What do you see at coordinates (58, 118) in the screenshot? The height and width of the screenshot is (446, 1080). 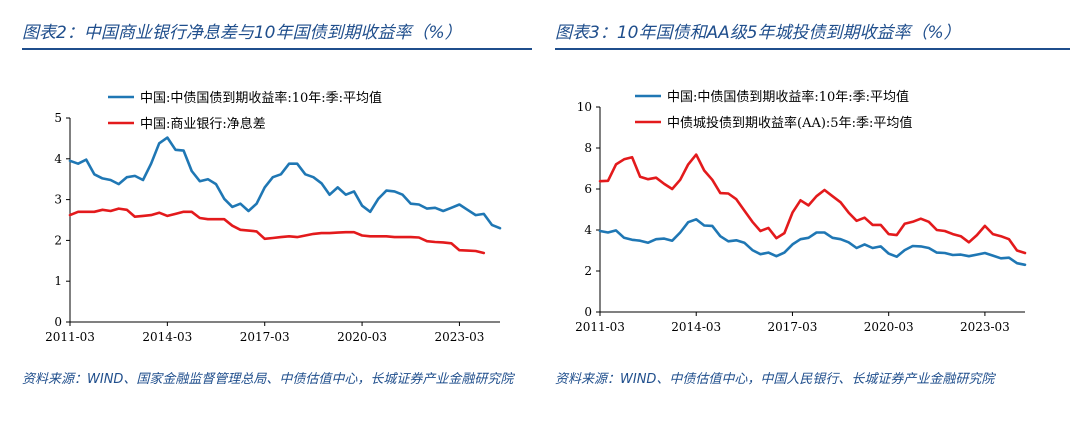 I see `y-tick-label: 5` at bounding box center [58, 118].